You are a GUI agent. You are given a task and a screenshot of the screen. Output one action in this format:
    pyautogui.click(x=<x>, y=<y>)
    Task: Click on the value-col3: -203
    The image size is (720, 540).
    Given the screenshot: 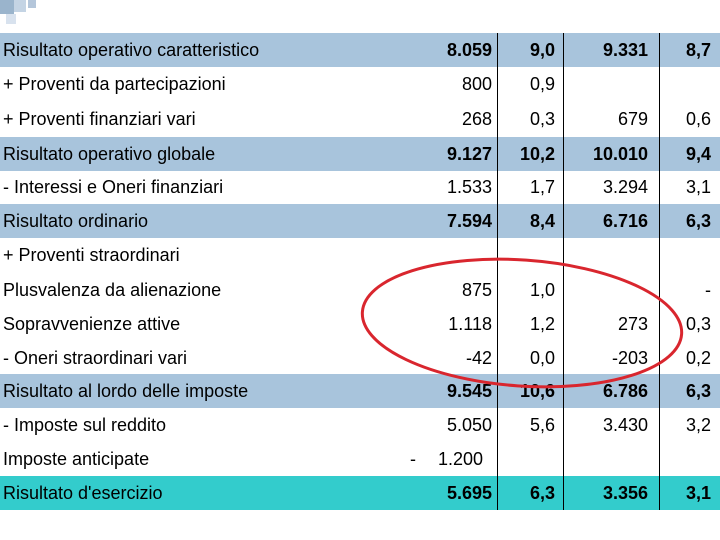 What is the action you would take?
    pyautogui.click(x=629, y=358)
    